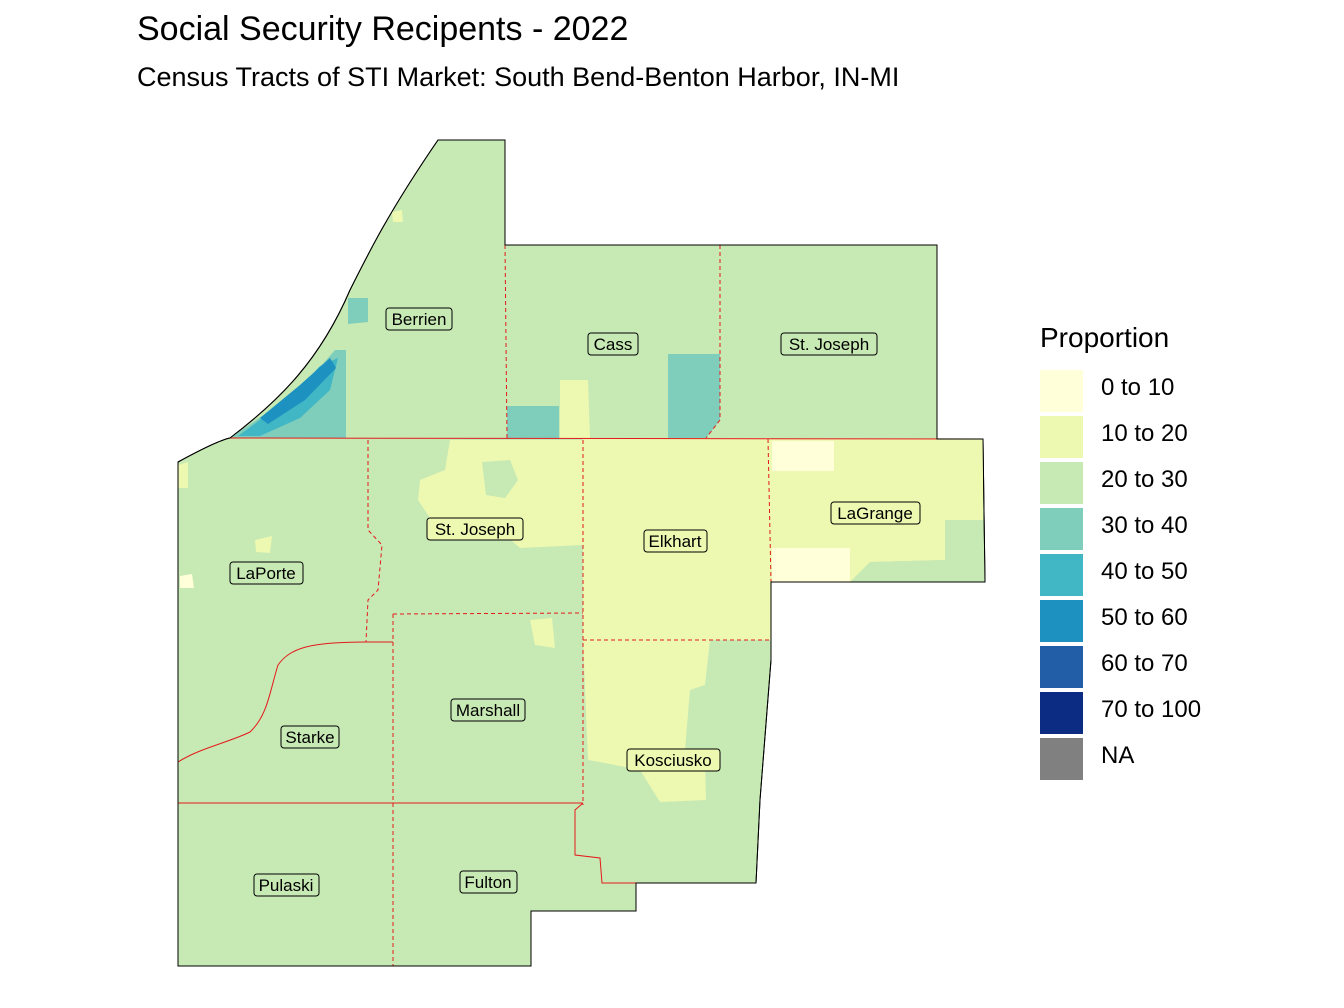 The width and height of the screenshot is (1344, 1008). I want to click on legend-item: 60 to 70, so click(1114, 667).